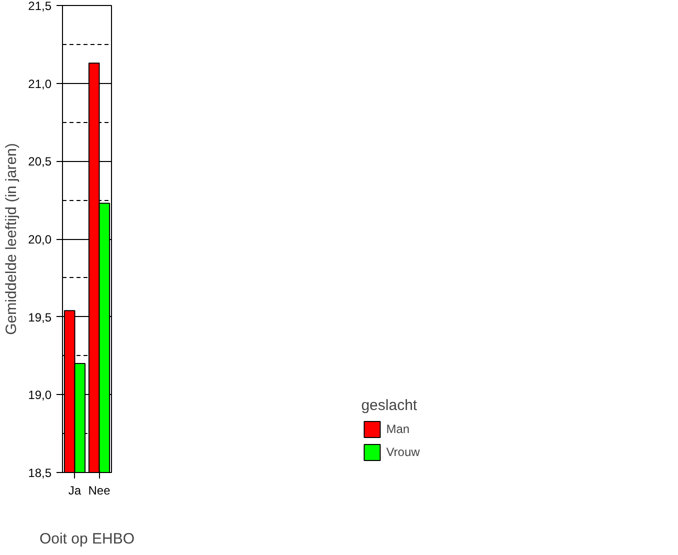  I want to click on y-tick-label: 20,5, so click(40, 161).